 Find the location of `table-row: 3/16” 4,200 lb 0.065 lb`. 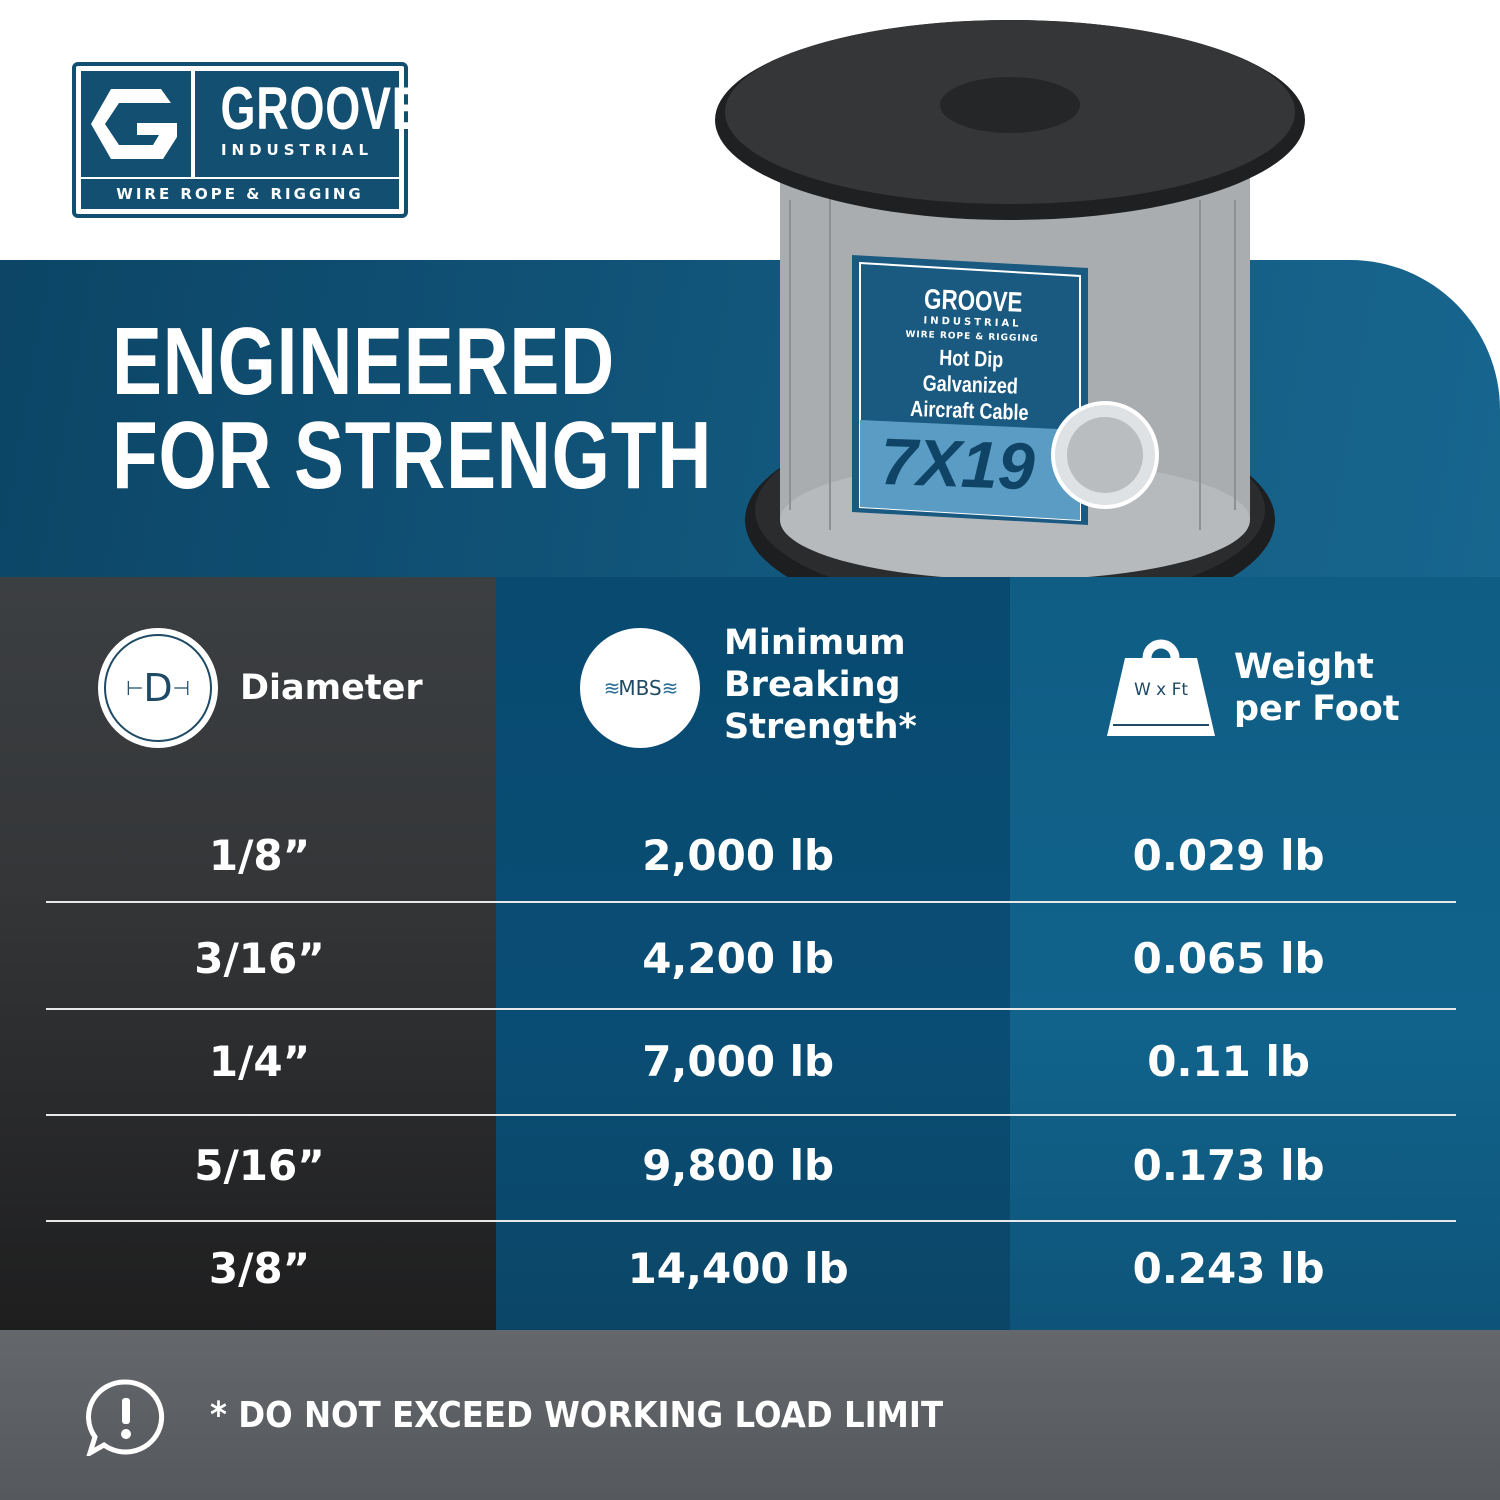

table-row: 3/16” 4,200 lb 0.065 lb is located at coordinates (750, 958).